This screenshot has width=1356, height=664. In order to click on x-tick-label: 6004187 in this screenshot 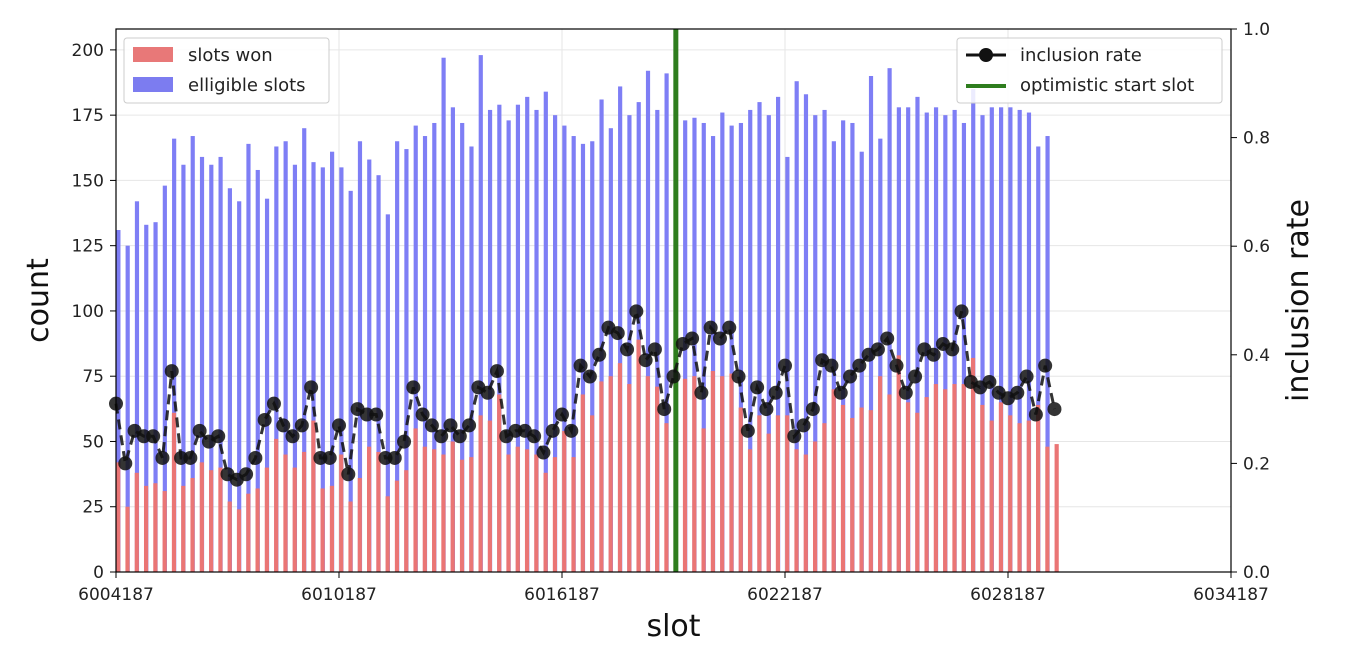, I will do `click(116, 595)`.